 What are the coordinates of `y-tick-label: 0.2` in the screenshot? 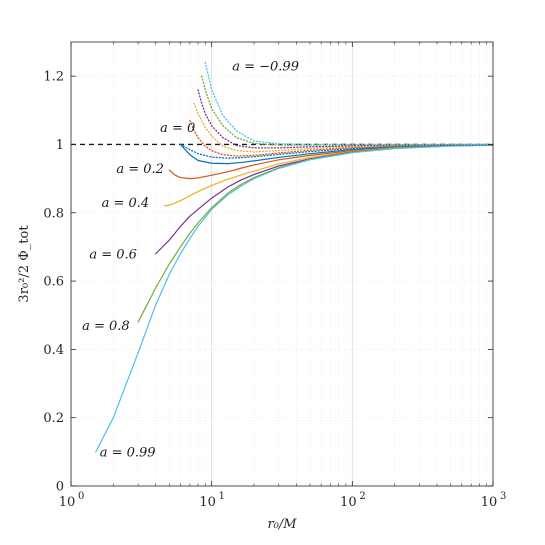 It's located at (53, 418).